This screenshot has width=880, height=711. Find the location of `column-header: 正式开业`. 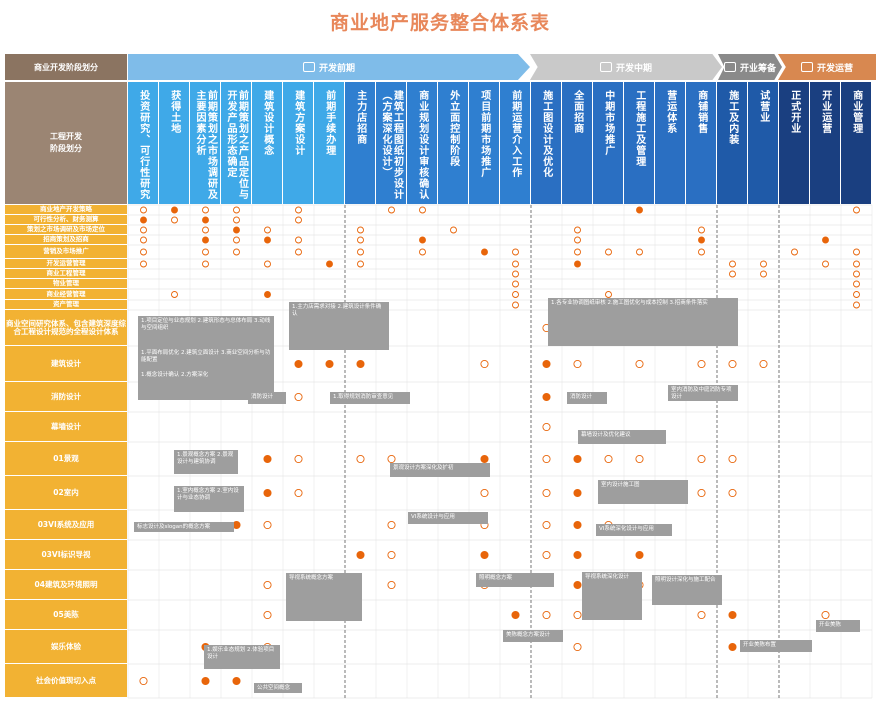

column-header: 正式开业 is located at coordinates (794, 143).